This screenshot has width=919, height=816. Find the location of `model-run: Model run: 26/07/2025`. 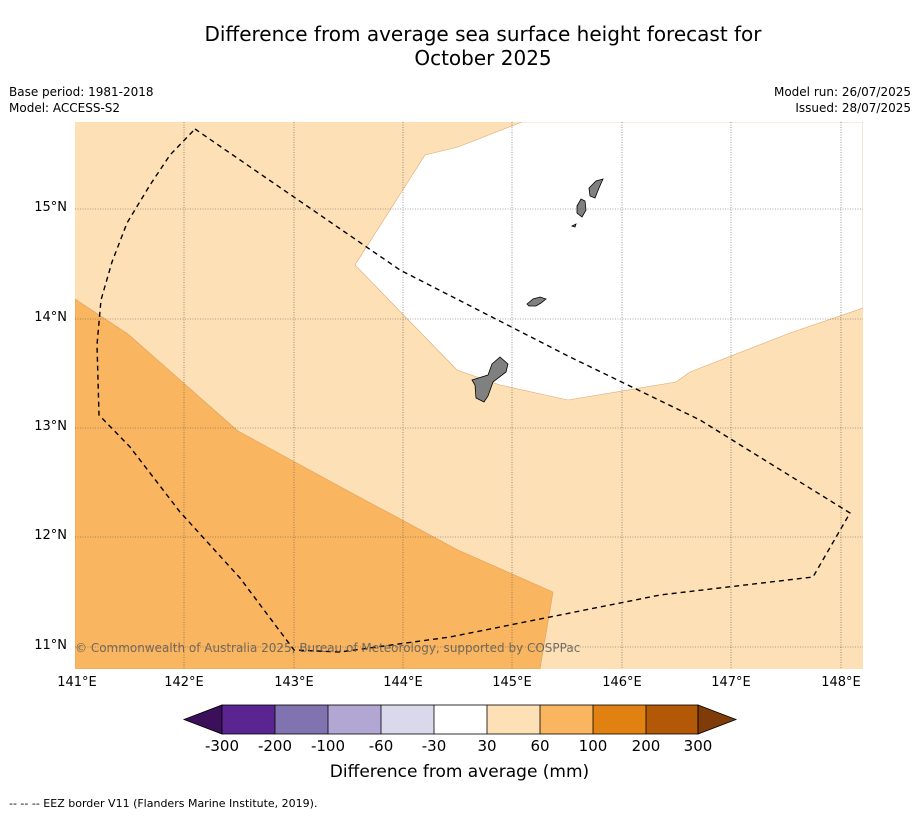

model-run: Model run: 26/07/2025 is located at coordinates (842, 92).